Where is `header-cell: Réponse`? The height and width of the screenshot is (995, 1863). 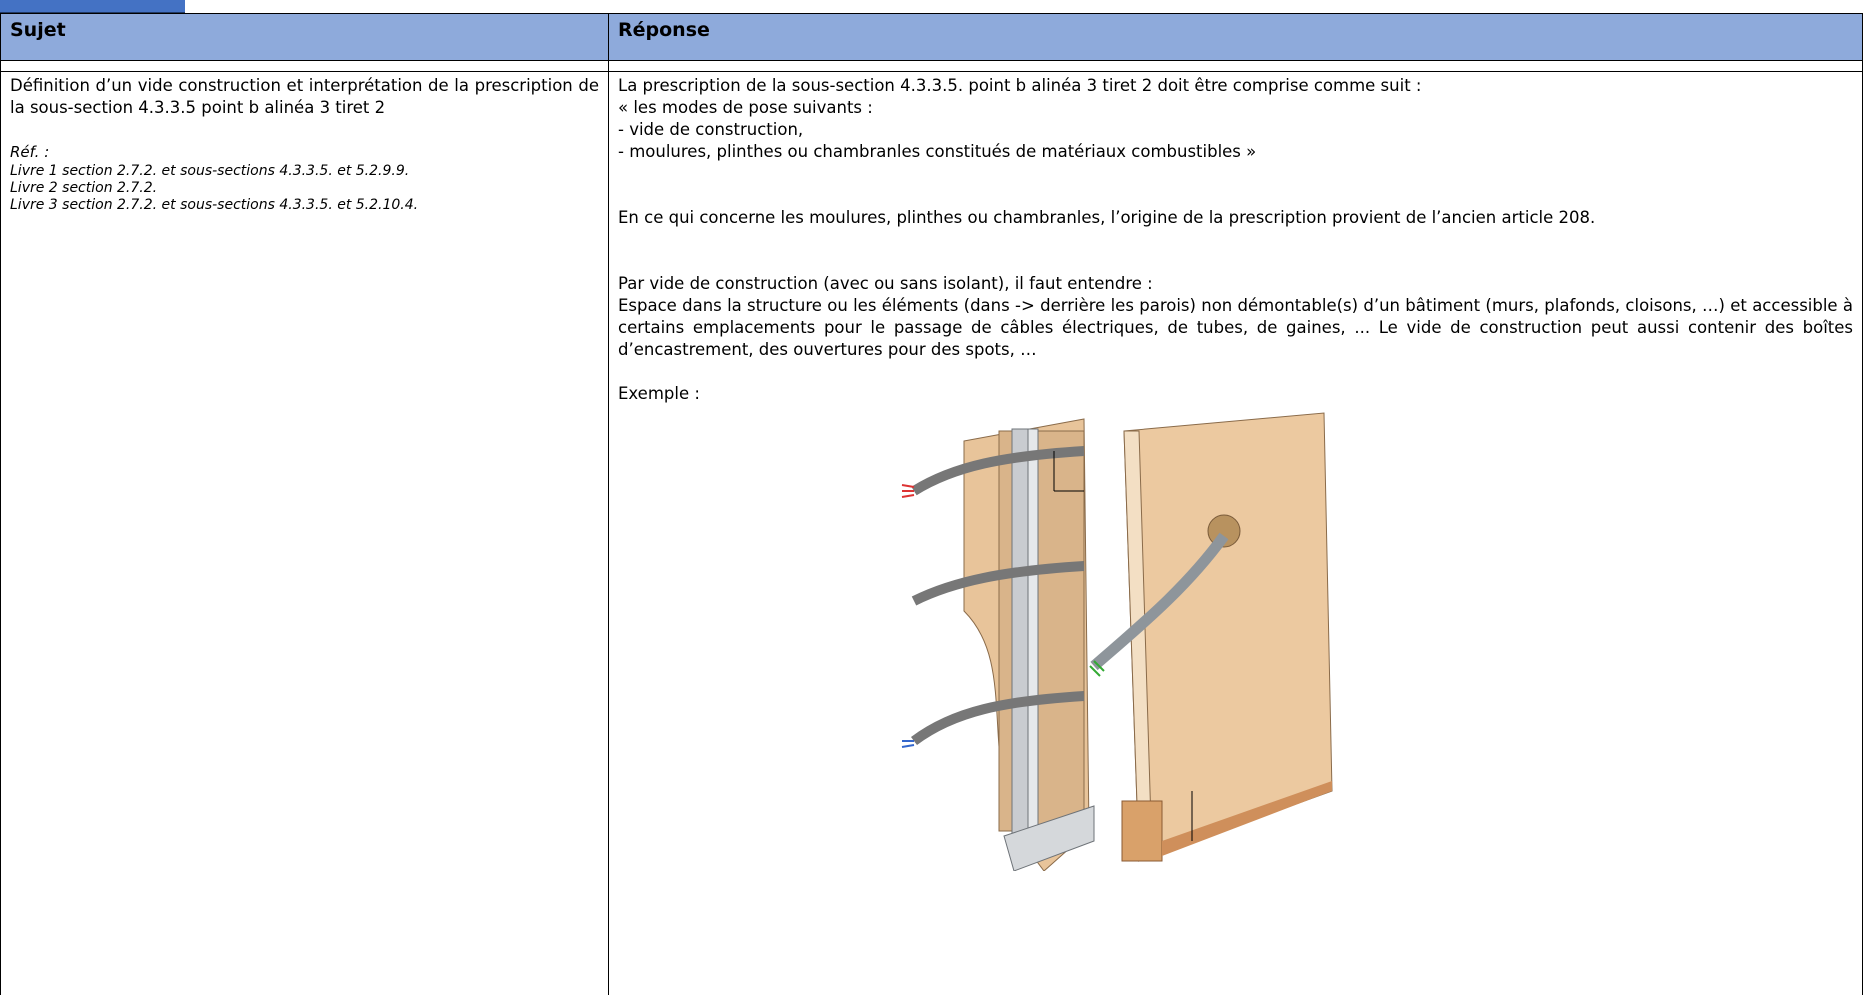 header-cell: Réponse is located at coordinates (1236, 37).